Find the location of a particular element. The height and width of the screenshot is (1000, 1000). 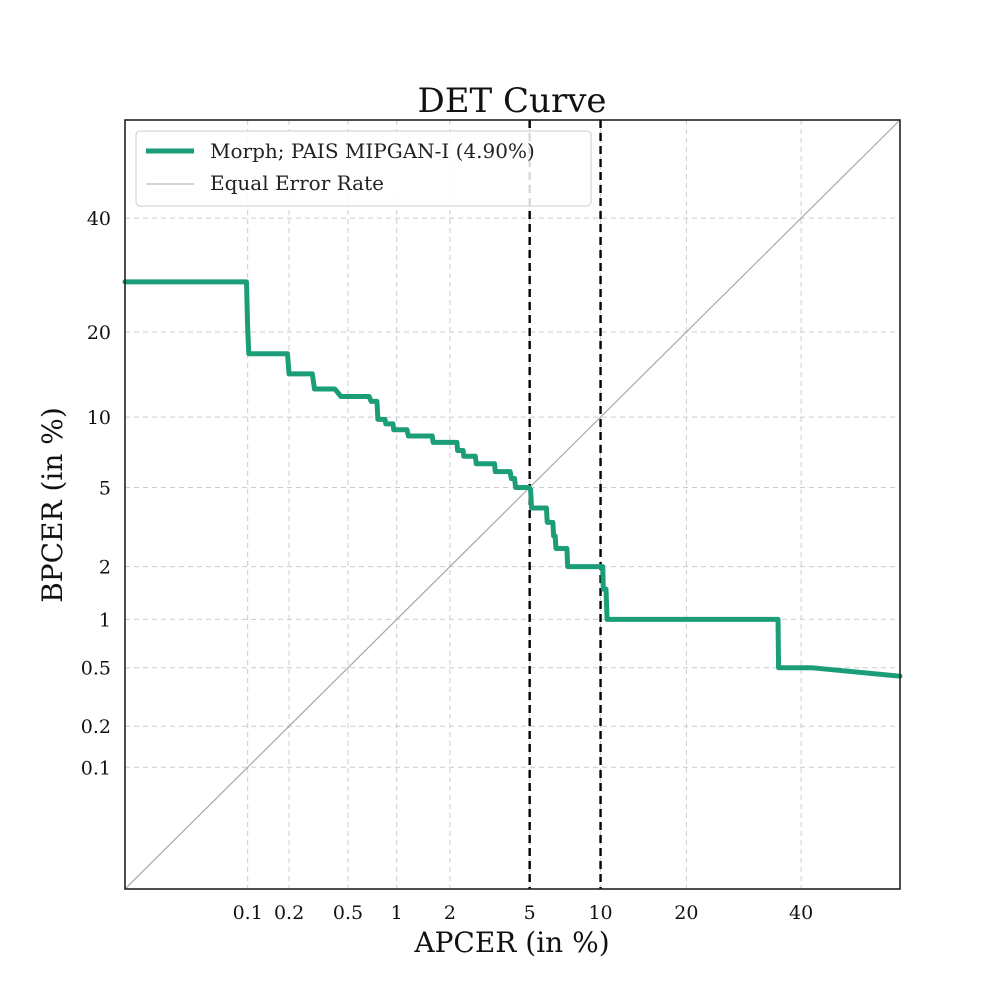

legend-label-morph: Morph; PAIS MIPGAN-I (4.90%) is located at coordinates (372, 151).